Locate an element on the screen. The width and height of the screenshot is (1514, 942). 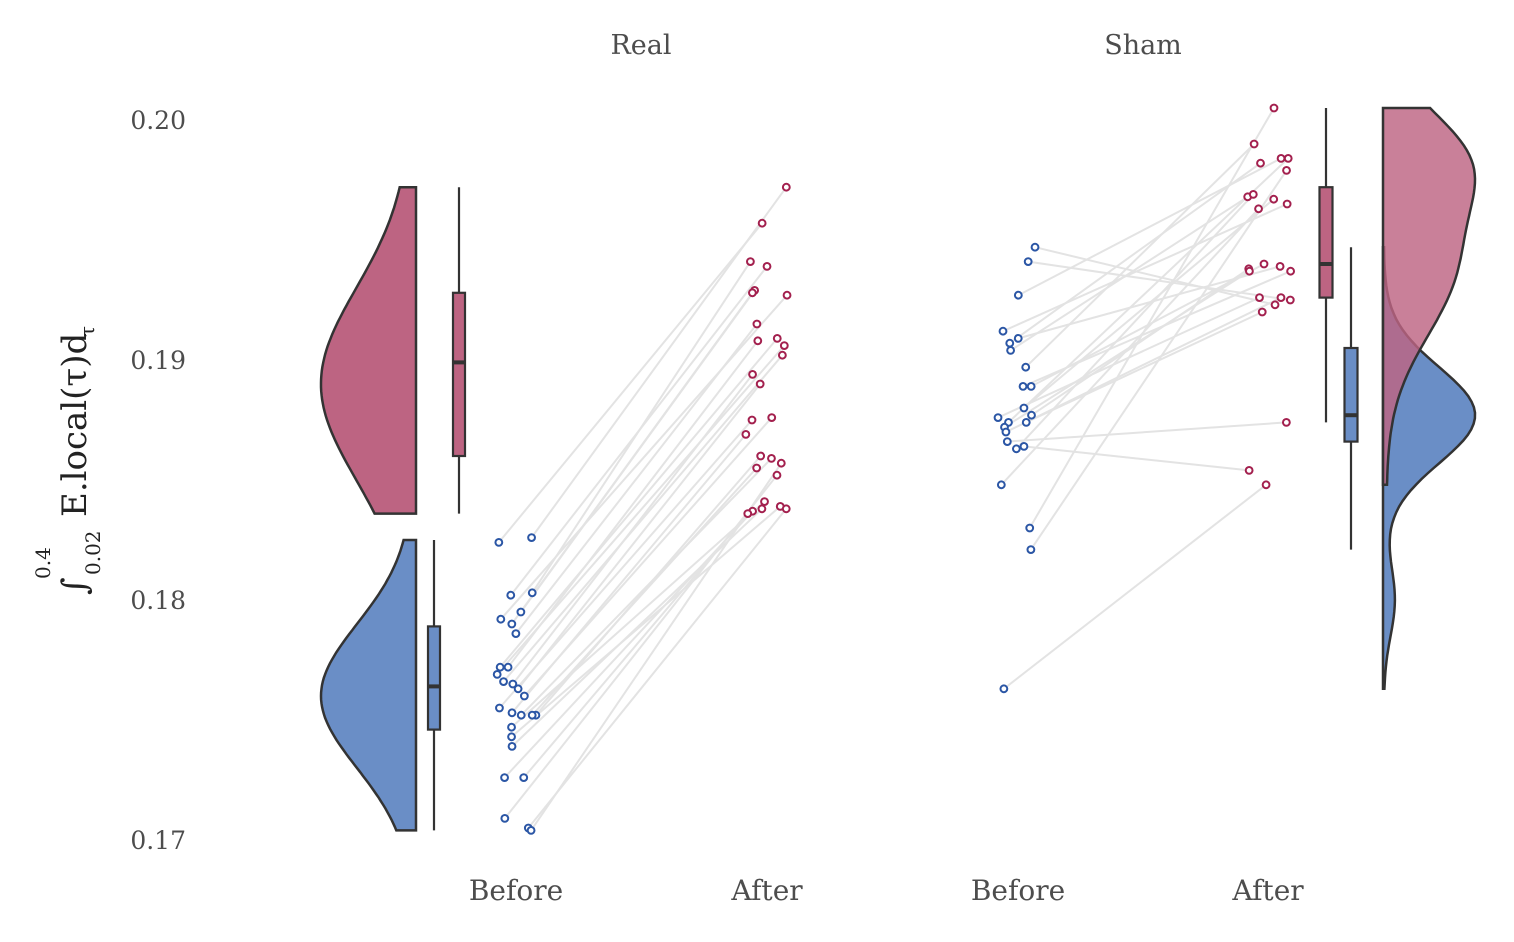
paired-points is located at coordinates (642, 508).